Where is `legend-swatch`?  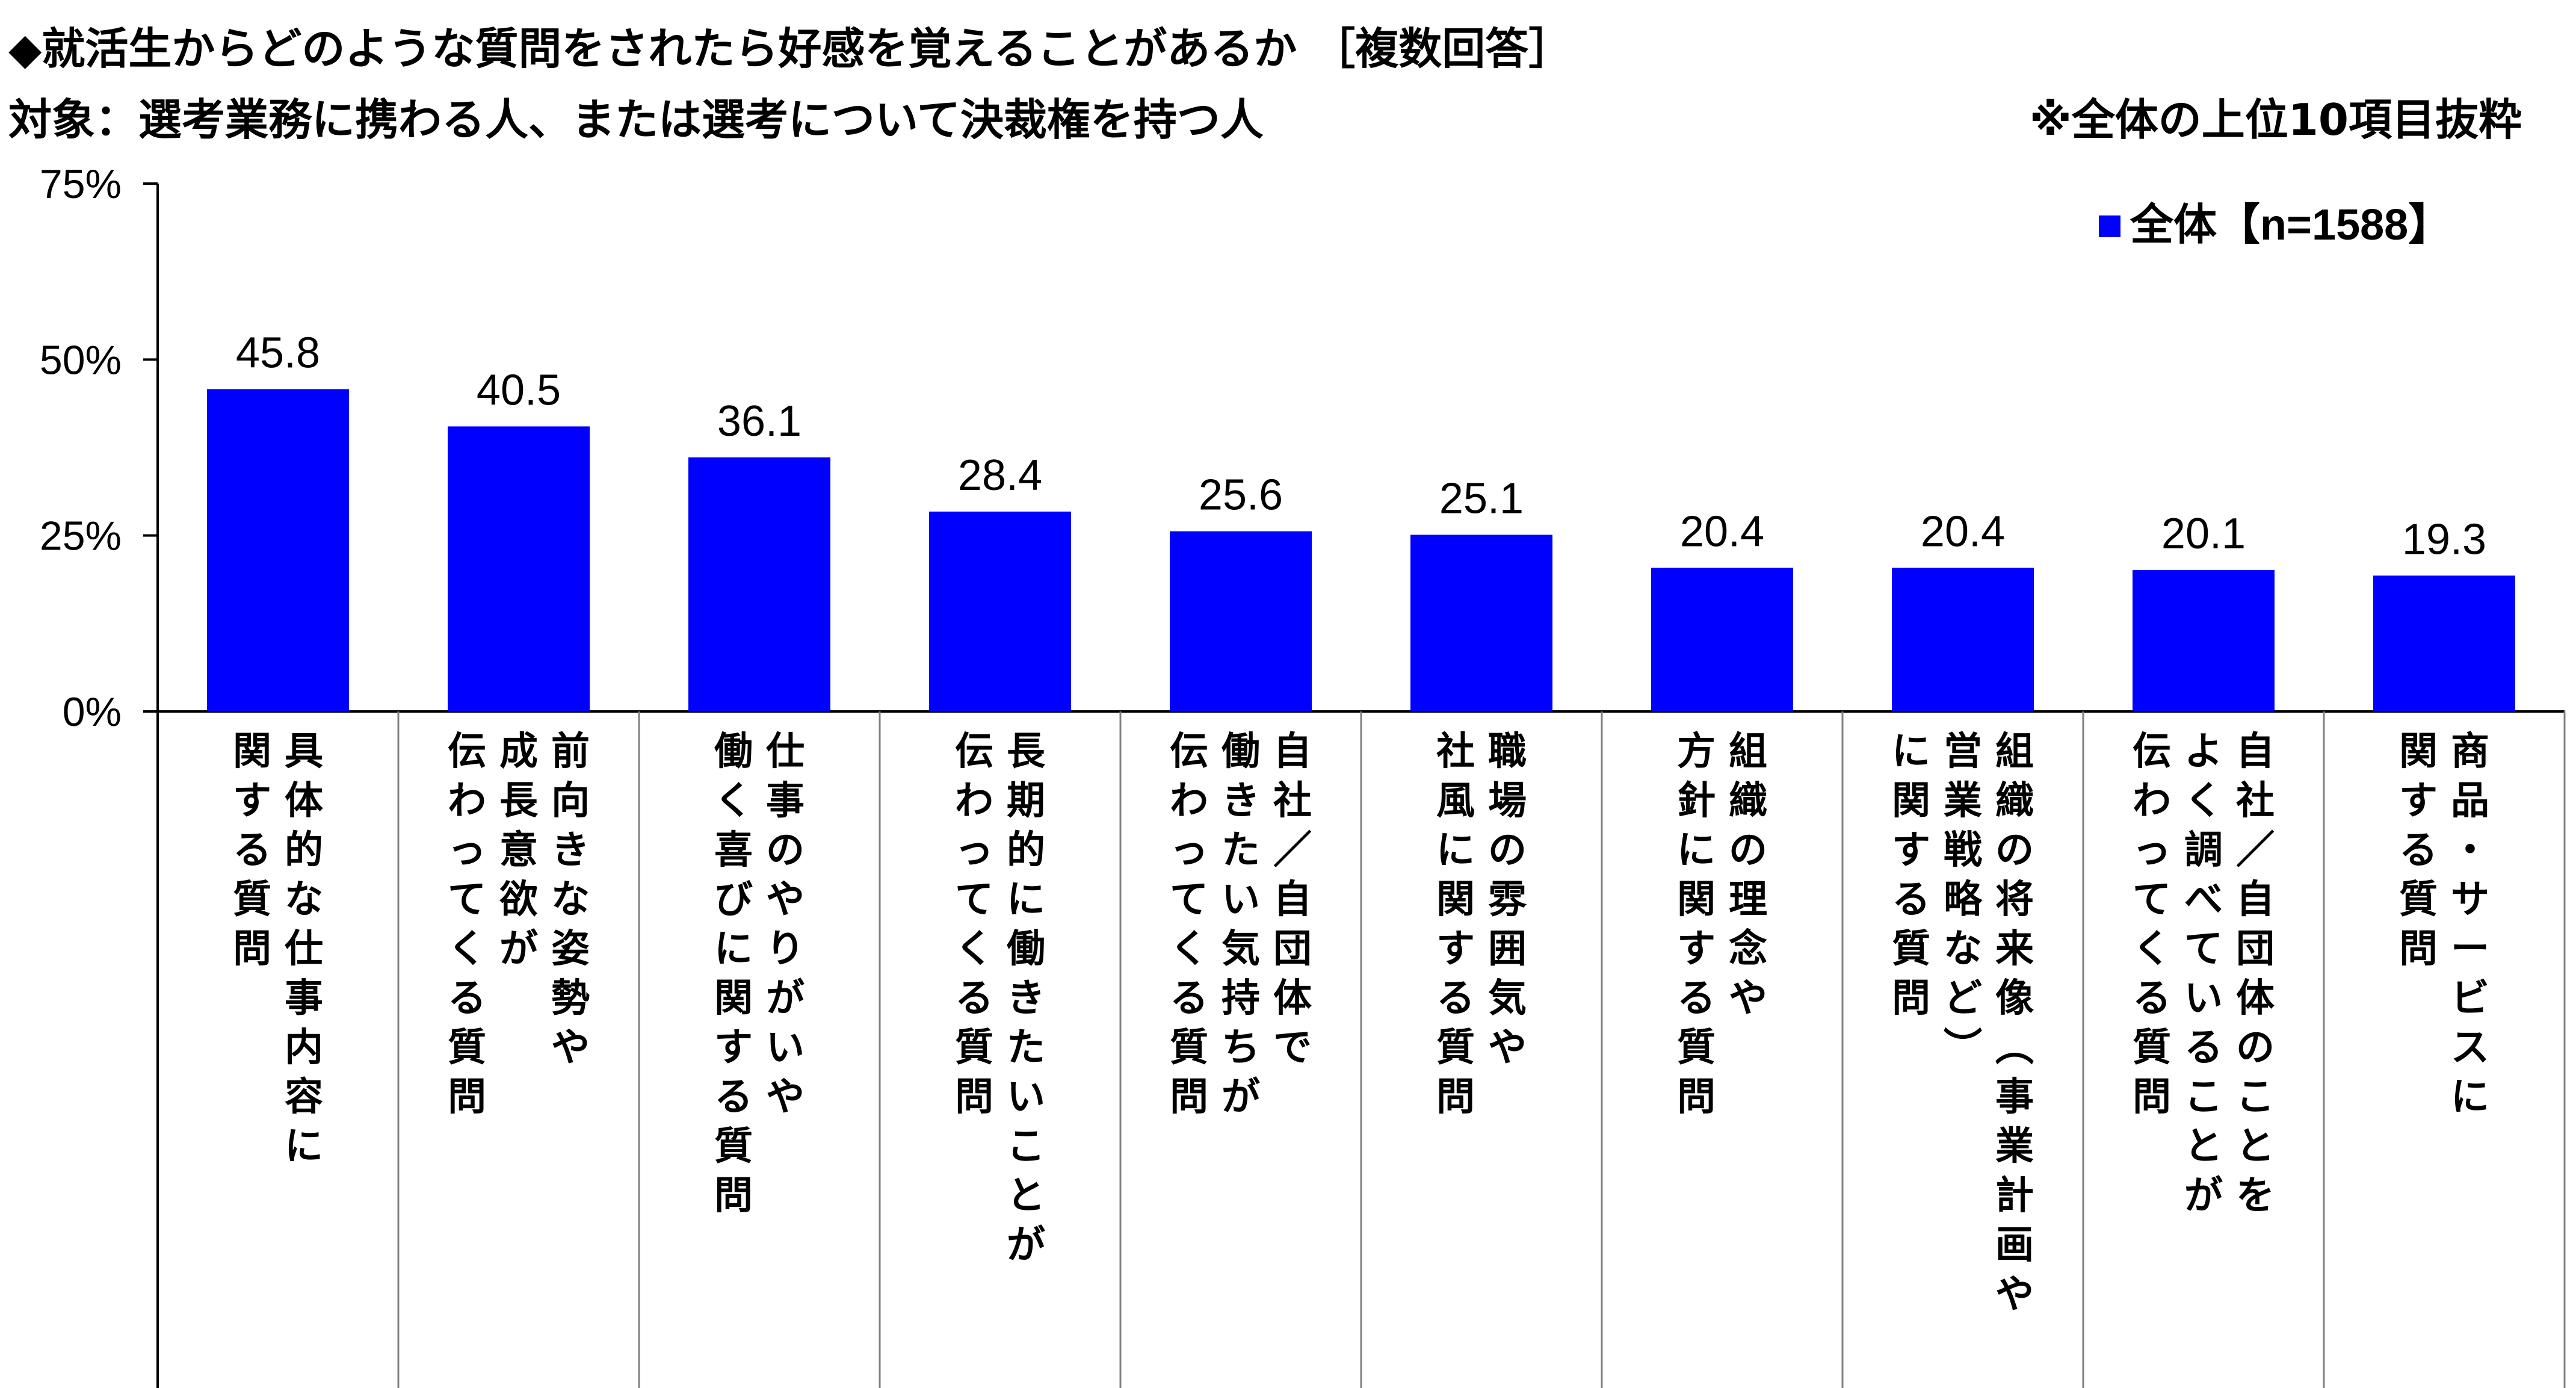
legend-swatch is located at coordinates (2109, 226).